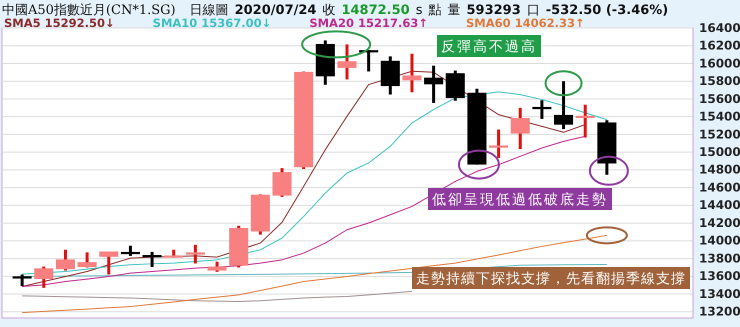 This screenshot has width=740, height=327. I want to click on y-tick-label: 14200, so click(719, 223).